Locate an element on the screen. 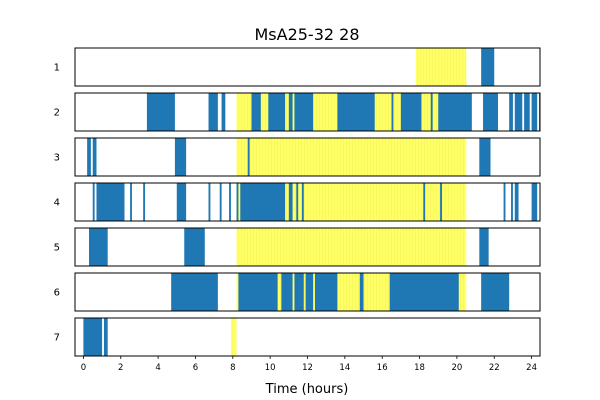 The height and width of the screenshot is (400, 600). row-1: 1 is located at coordinates (297, 67).